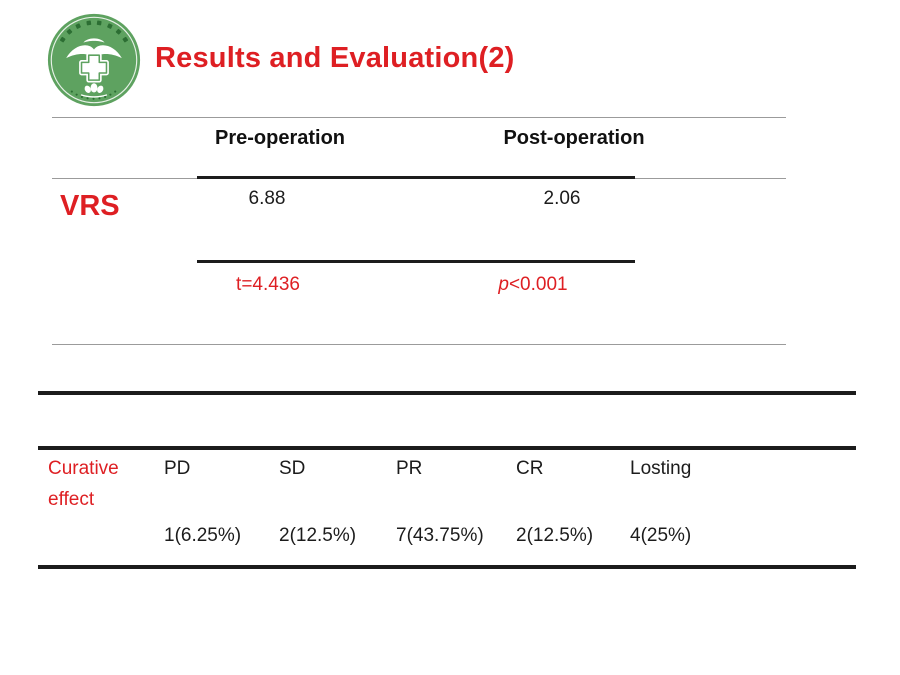 The height and width of the screenshot is (675, 900). What do you see at coordinates (661, 468) in the screenshot?
I see `curative-header-losting: Losting` at bounding box center [661, 468].